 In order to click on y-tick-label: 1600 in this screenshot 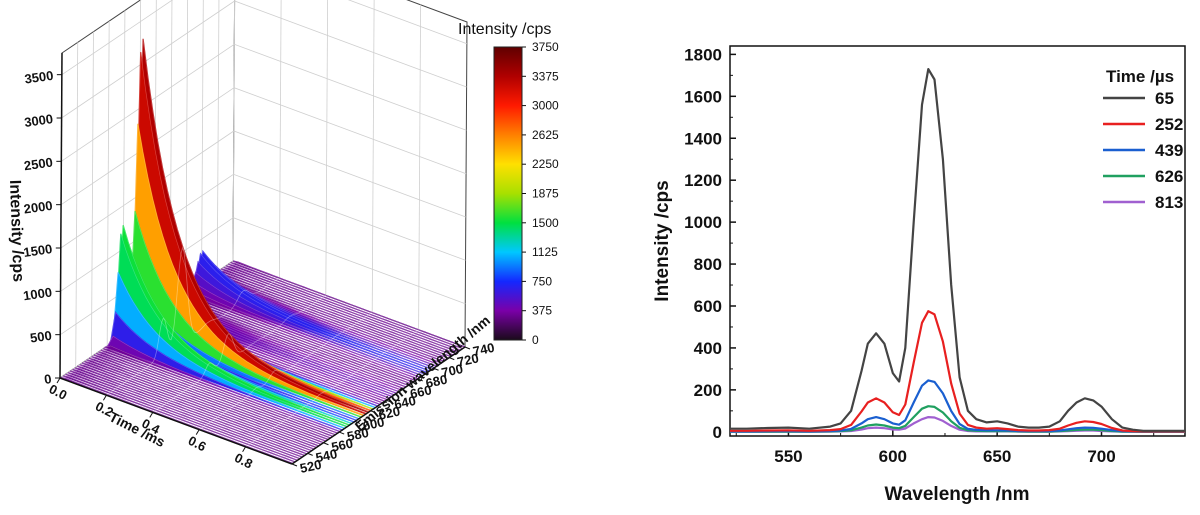, I will do `click(703, 96)`.